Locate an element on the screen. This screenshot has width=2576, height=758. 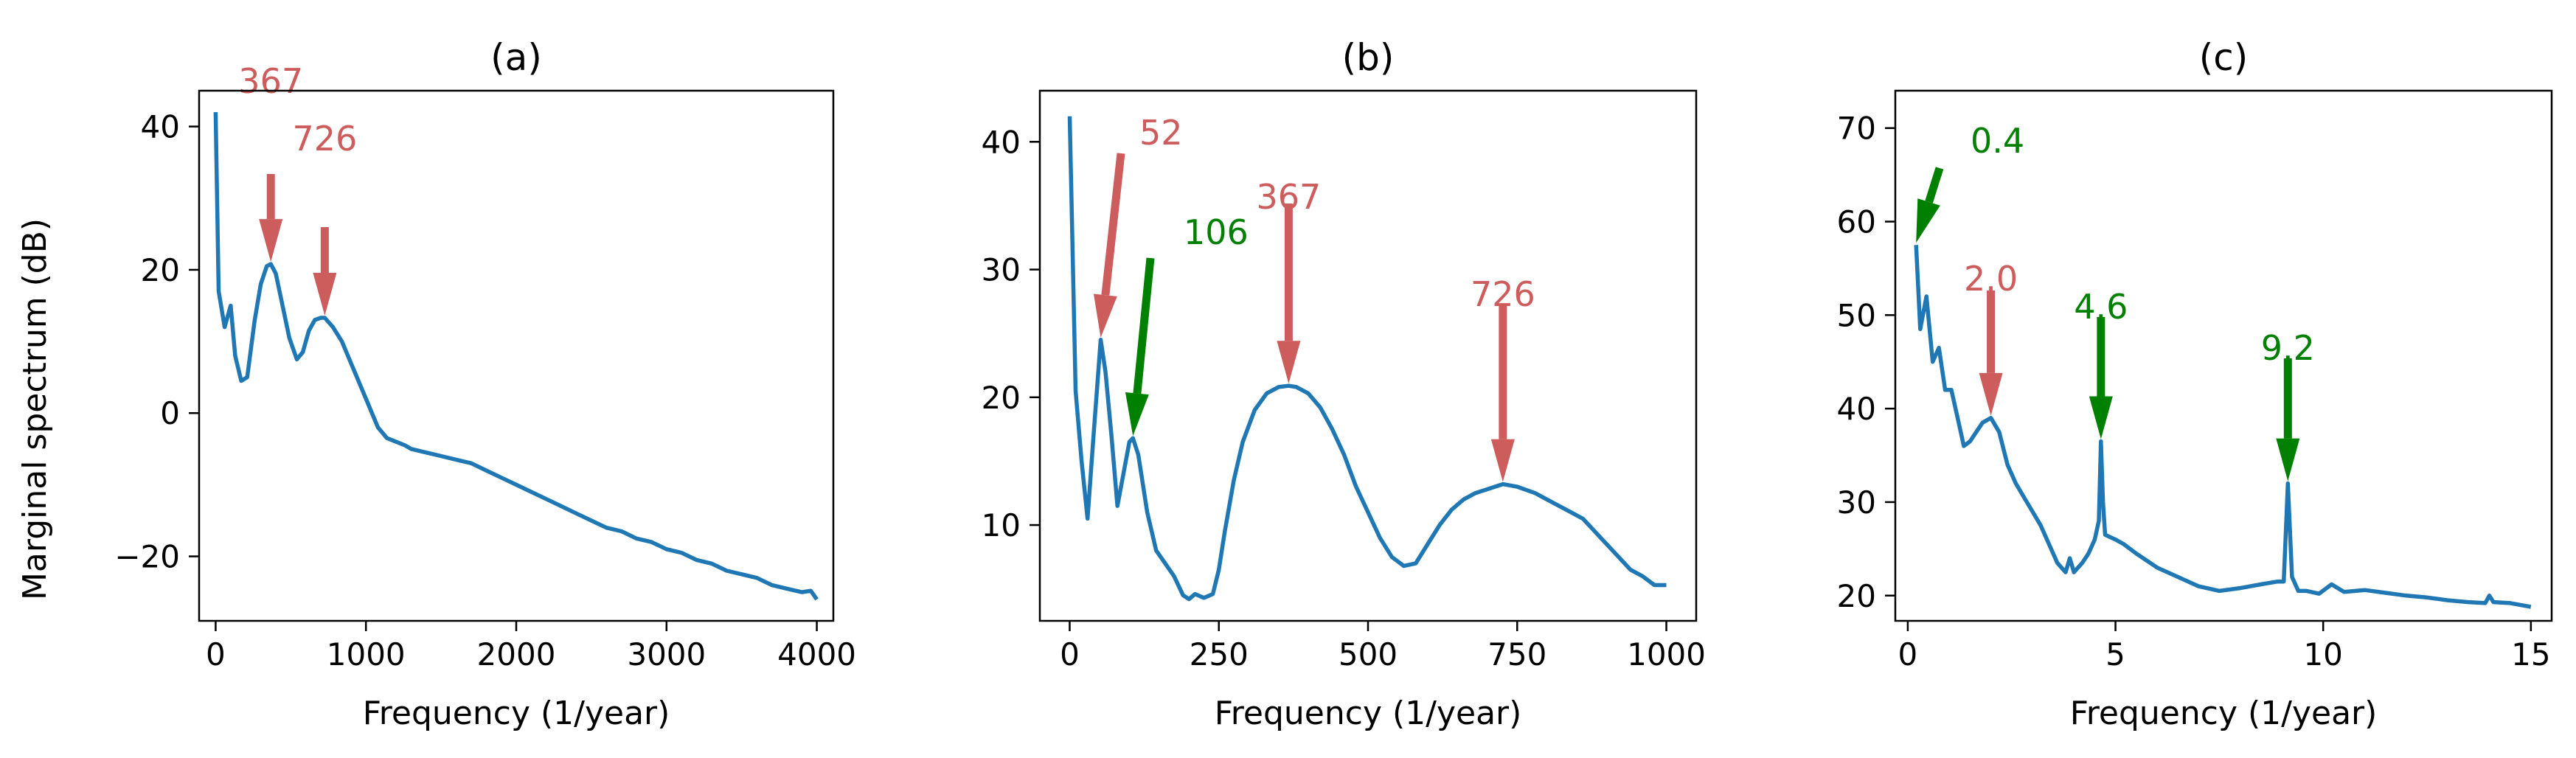
panel-c-x-tick-label: 10 is located at coordinates (2322, 654).